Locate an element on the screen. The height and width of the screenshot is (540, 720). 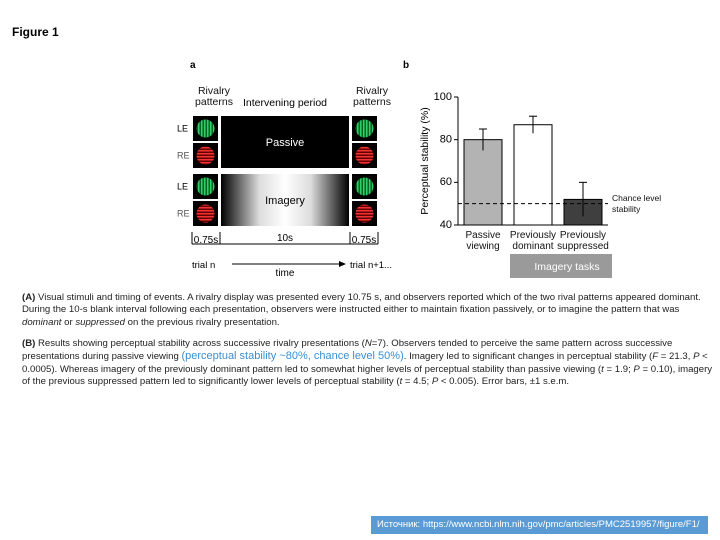
caption-text: on the previous rivalry presentation. is located at coordinates (202, 322).